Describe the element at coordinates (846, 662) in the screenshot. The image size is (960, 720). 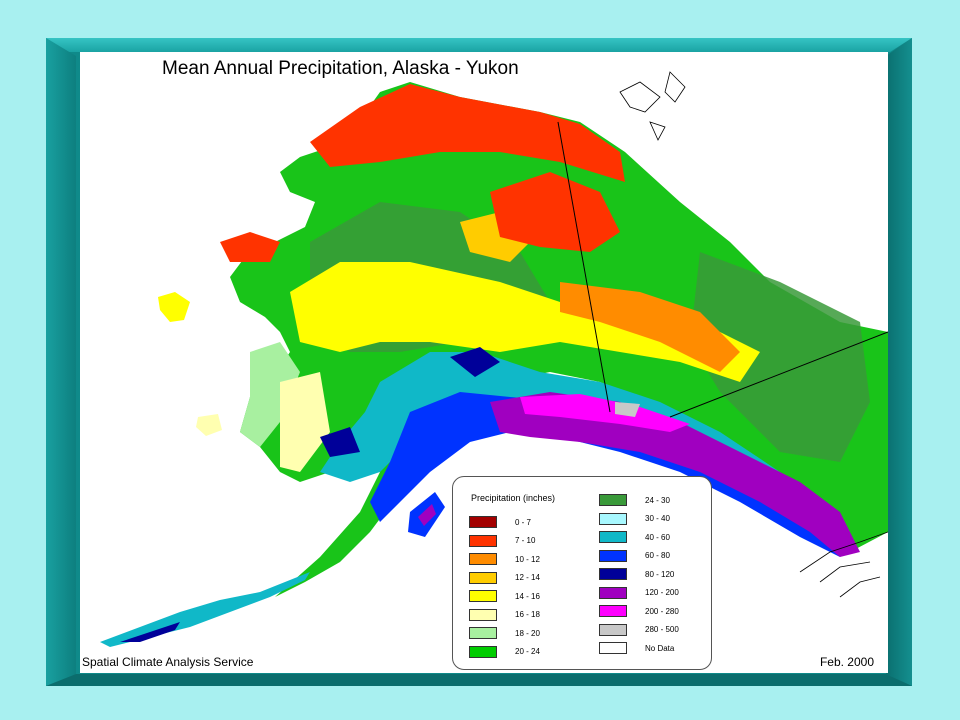
I see `map-date: Feb. 2000` at that location.